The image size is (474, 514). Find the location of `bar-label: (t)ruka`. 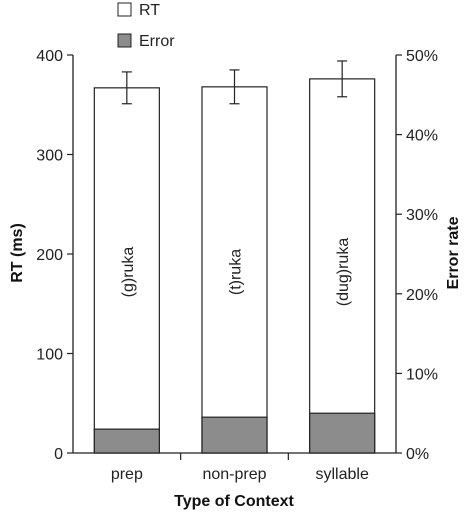

bar-label: (t)ruka is located at coordinates (236, 272).